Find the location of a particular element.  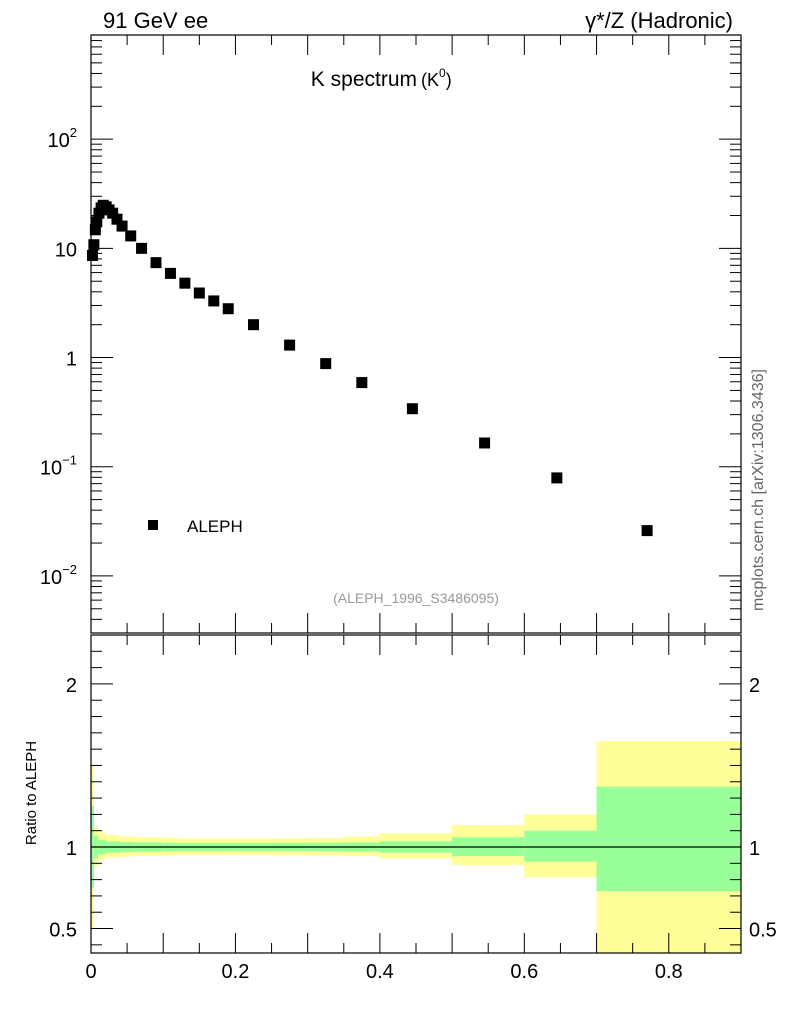

analysis-watermark: (ALEPH_1996_S3486095) is located at coordinates (416, 598).